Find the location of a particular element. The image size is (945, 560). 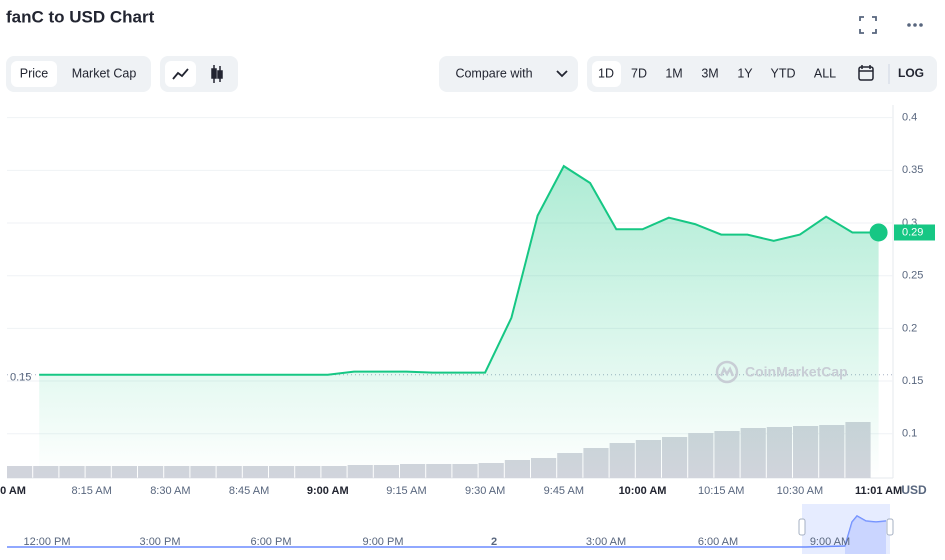

range-button: 1M is located at coordinates (673, 73).